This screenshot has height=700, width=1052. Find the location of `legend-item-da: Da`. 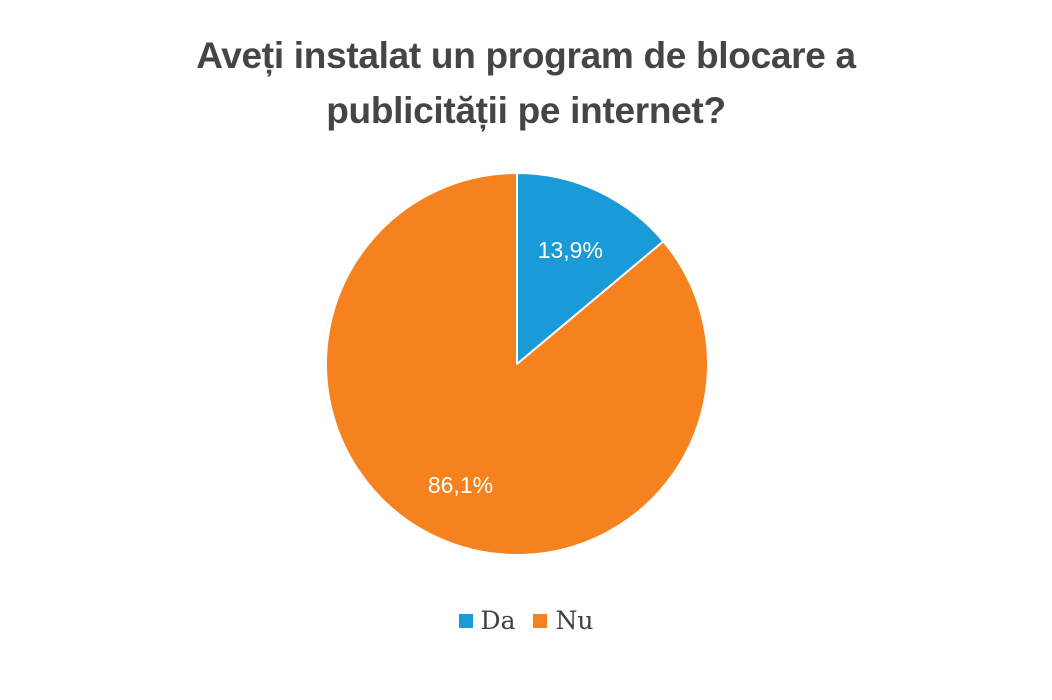

legend-item-da: Da is located at coordinates (487, 620).